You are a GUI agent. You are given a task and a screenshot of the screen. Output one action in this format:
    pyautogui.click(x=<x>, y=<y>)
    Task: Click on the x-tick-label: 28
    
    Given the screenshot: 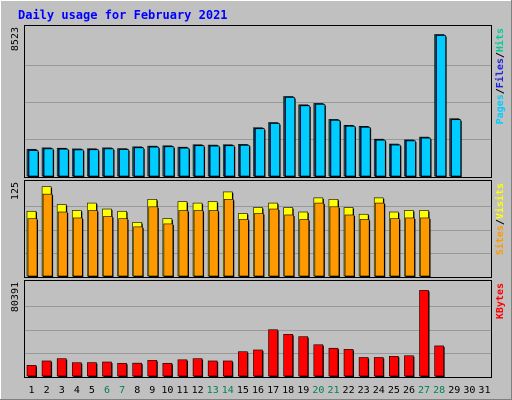 What is the action you would take?
    pyautogui.click(x=439, y=390)
    